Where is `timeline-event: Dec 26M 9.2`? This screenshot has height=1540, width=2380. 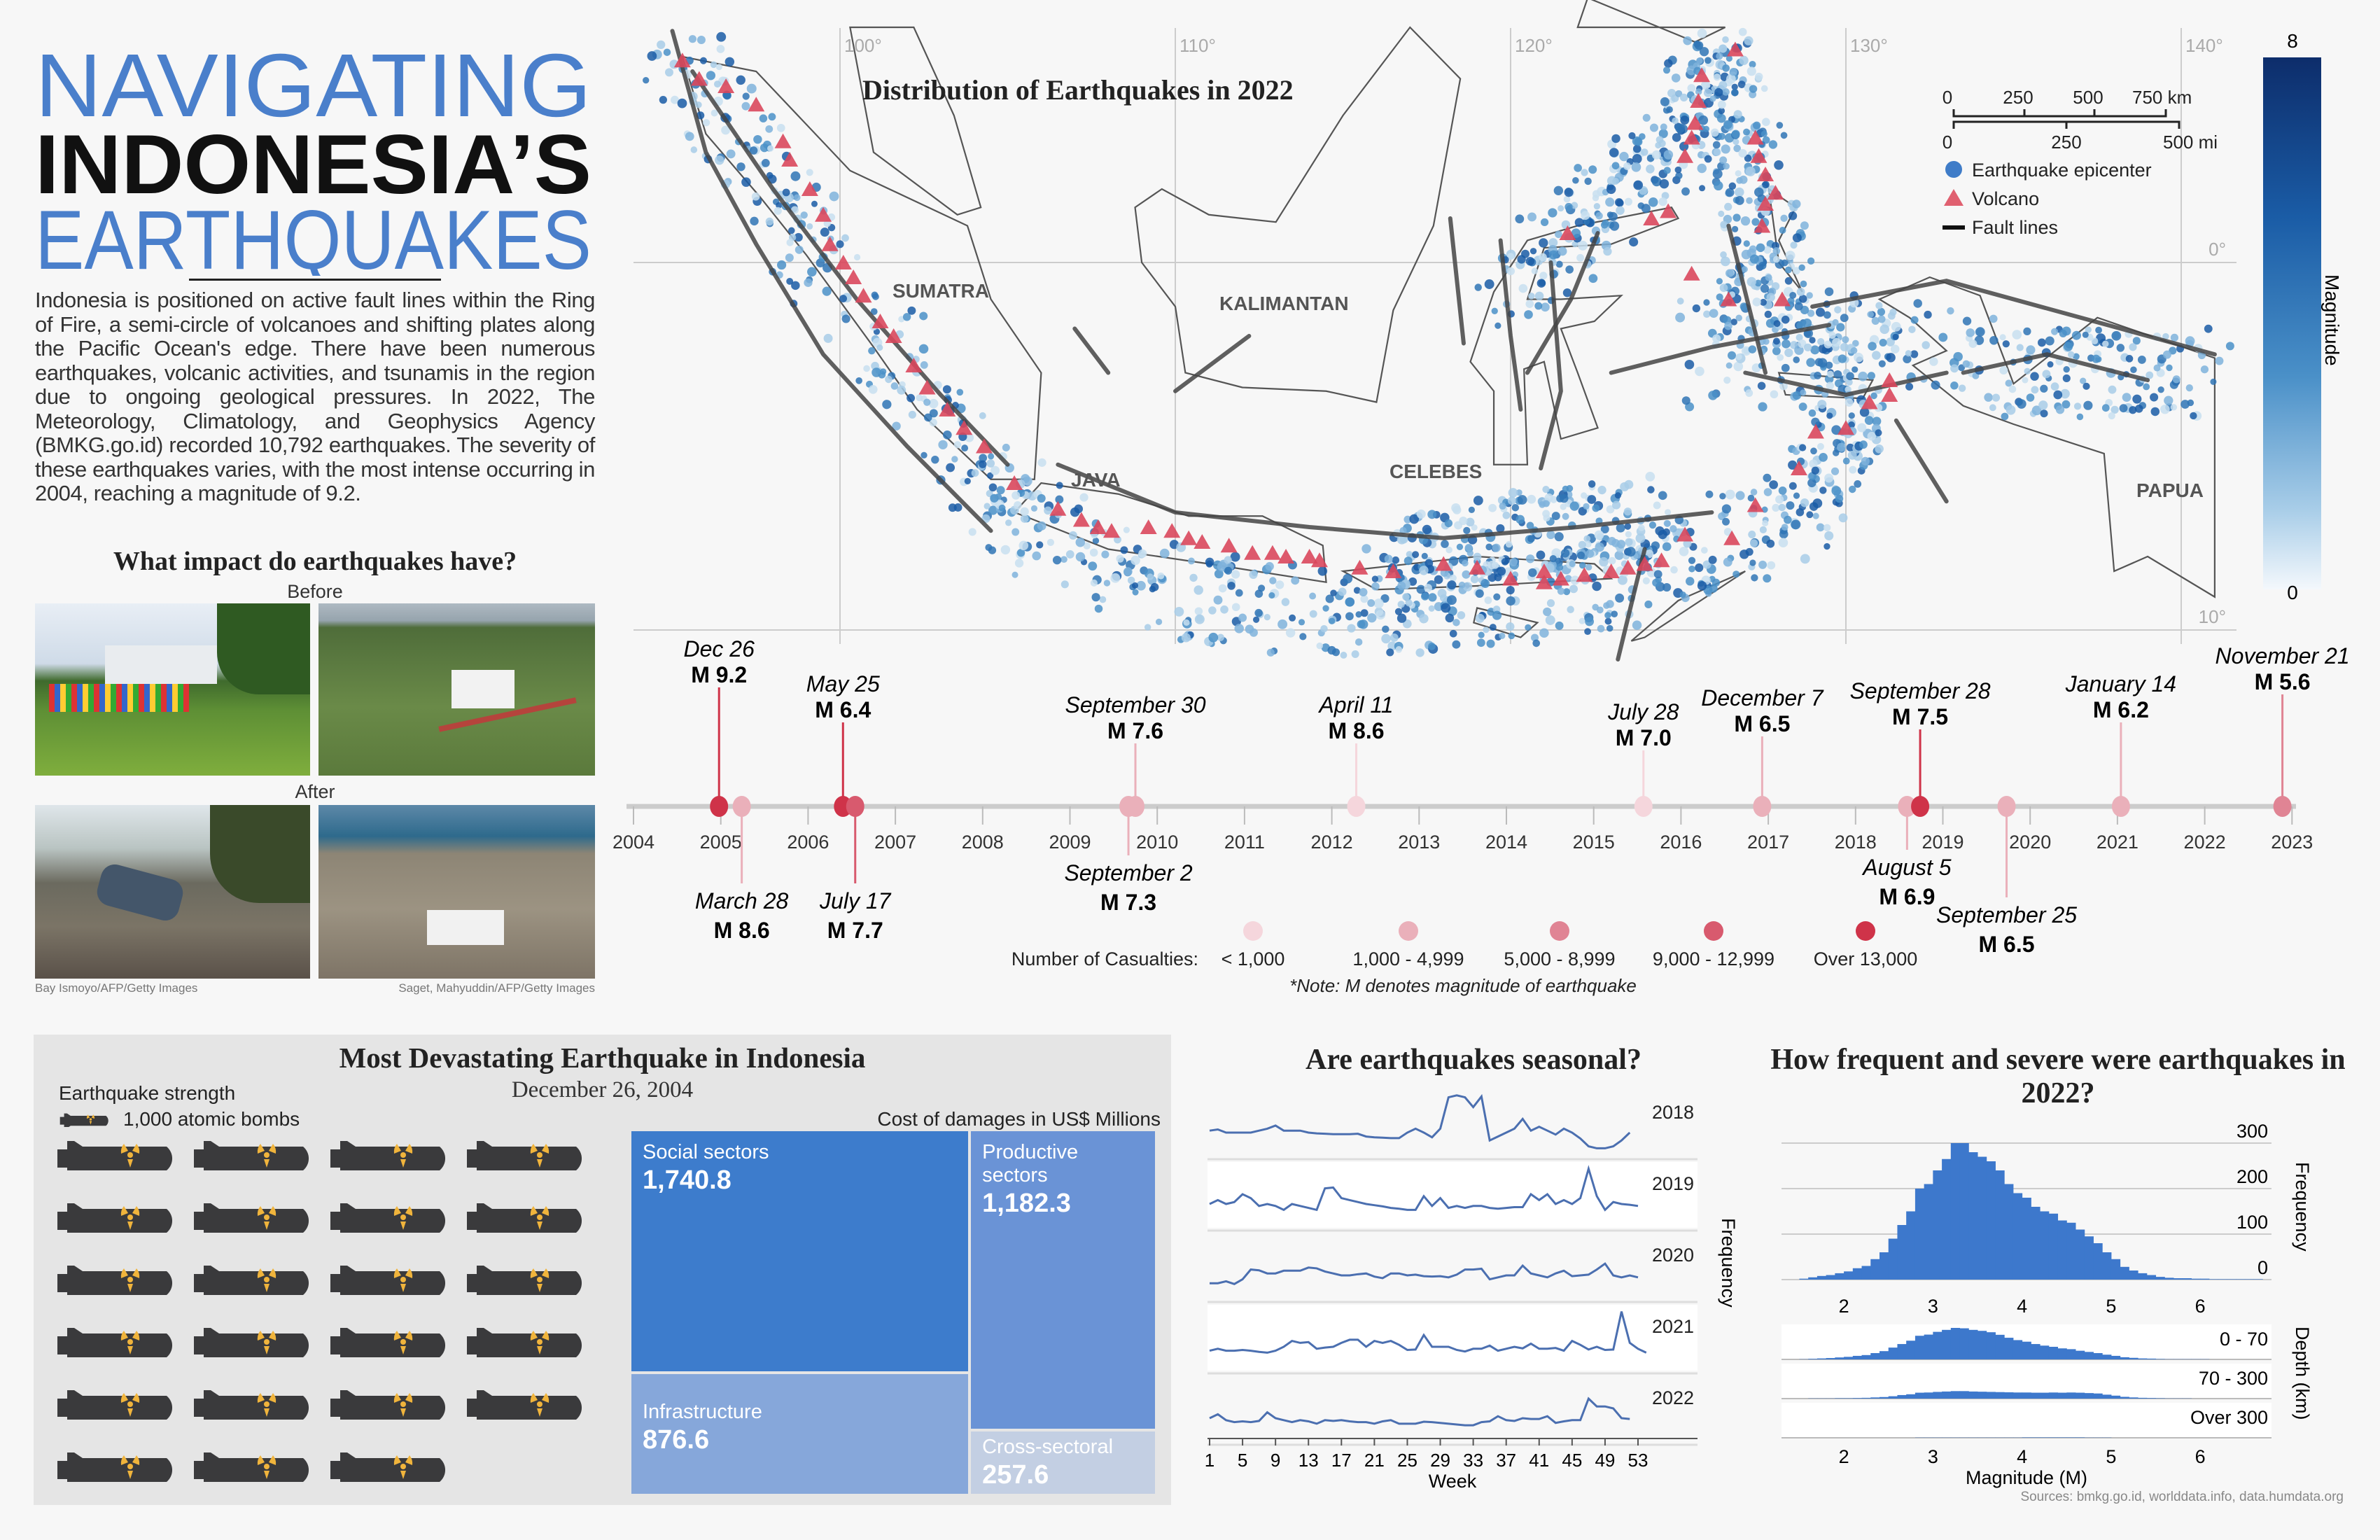
timeline-event: Dec 26M 9.2 is located at coordinates (719, 726).